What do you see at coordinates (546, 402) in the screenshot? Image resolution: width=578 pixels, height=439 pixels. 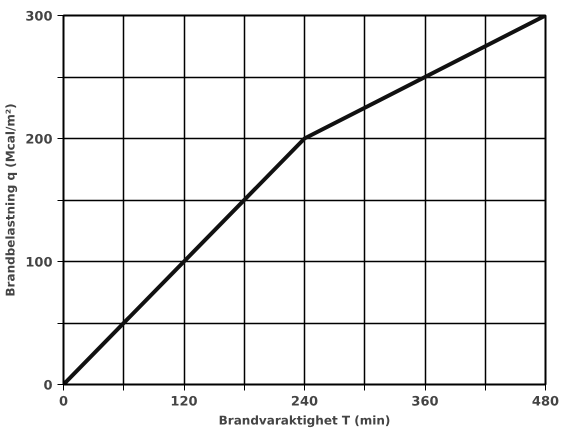 I see `x-tick-label: 480` at bounding box center [546, 402].